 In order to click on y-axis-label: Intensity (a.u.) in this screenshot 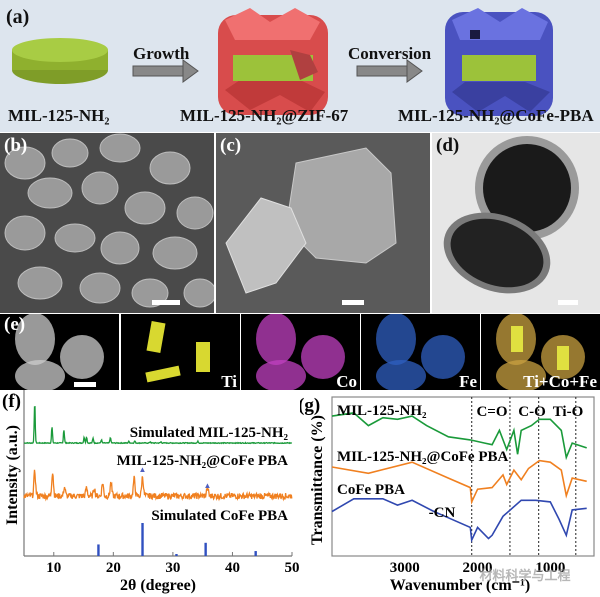, I will do `click(12, 475)`.